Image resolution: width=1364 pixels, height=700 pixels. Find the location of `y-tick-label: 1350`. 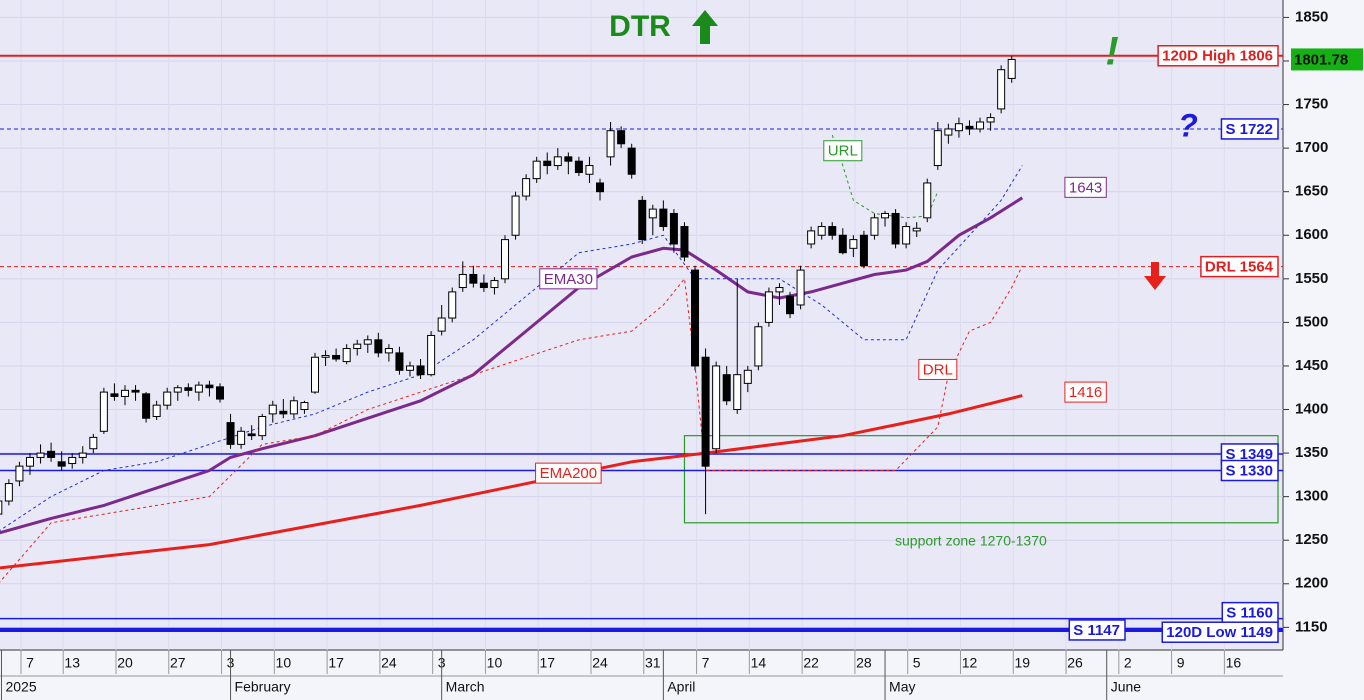

y-tick-label: 1350 is located at coordinates (1311, 452).